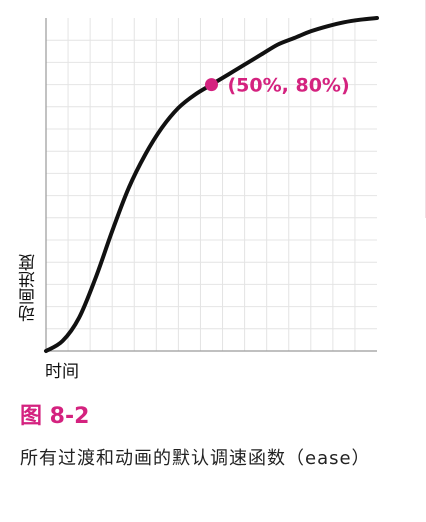  What do you see at coordinates (220, 459) in the screenshot?
I see `figure-caption: 所有过渡和动画的默认调速函数（ease）` at bounding box center [220, 459].